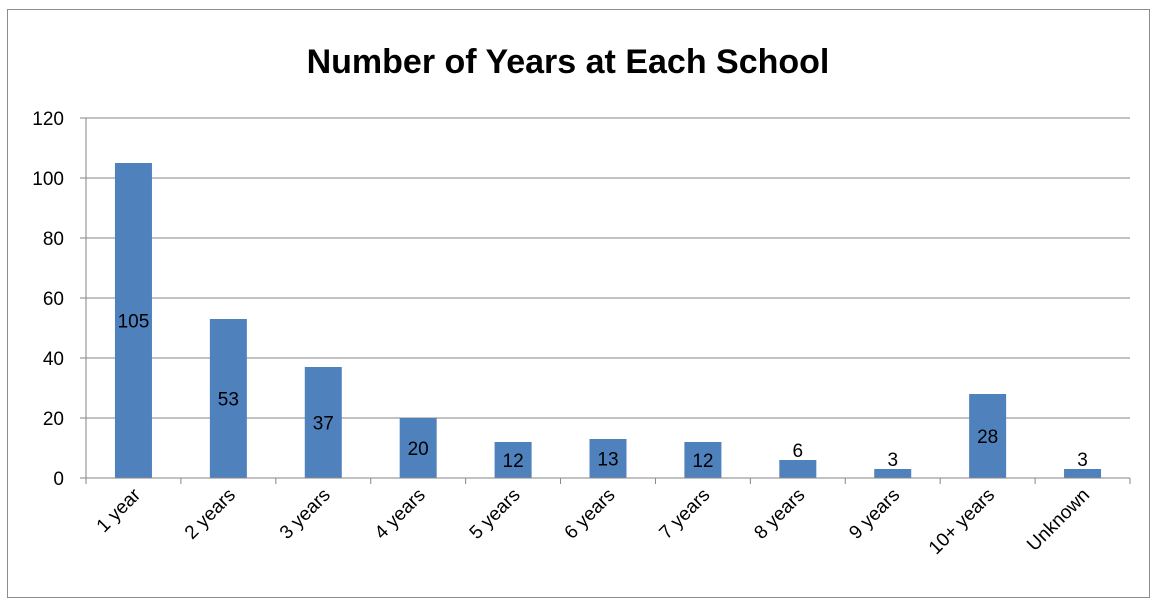  I want to click on x-tick-label: 5 years, so click(495, 514).